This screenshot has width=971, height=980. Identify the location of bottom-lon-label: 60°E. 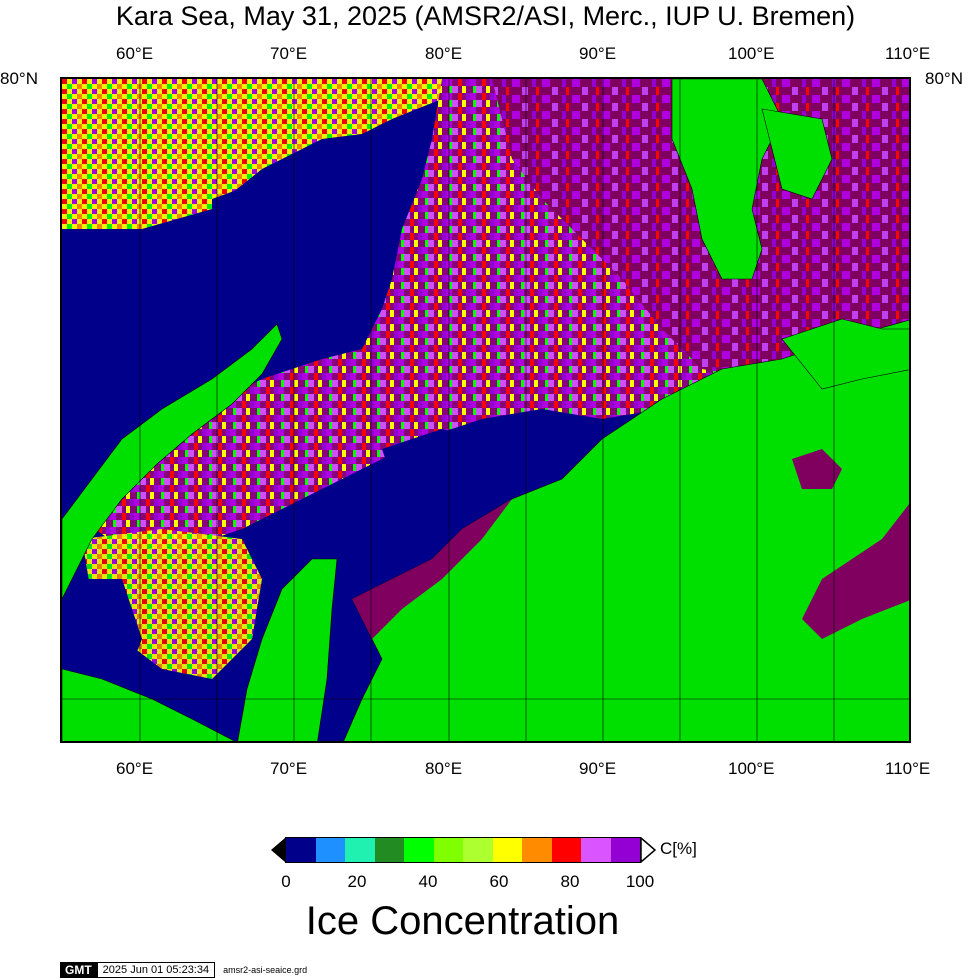
(135, 768).